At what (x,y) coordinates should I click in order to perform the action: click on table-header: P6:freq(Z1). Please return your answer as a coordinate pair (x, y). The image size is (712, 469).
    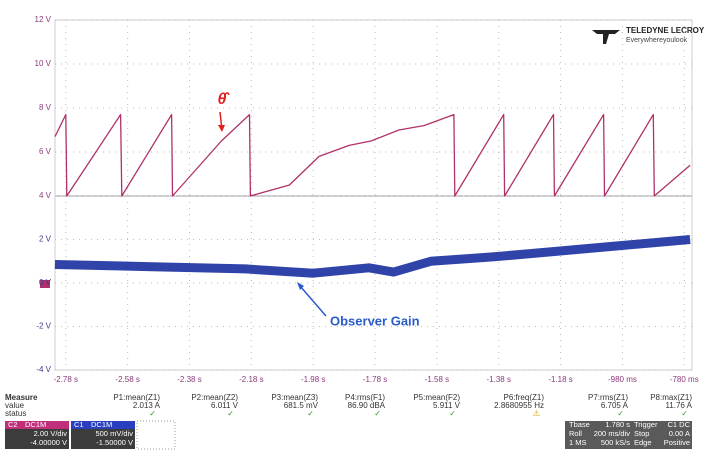
    Looking at the image, I should click on (524, 397).